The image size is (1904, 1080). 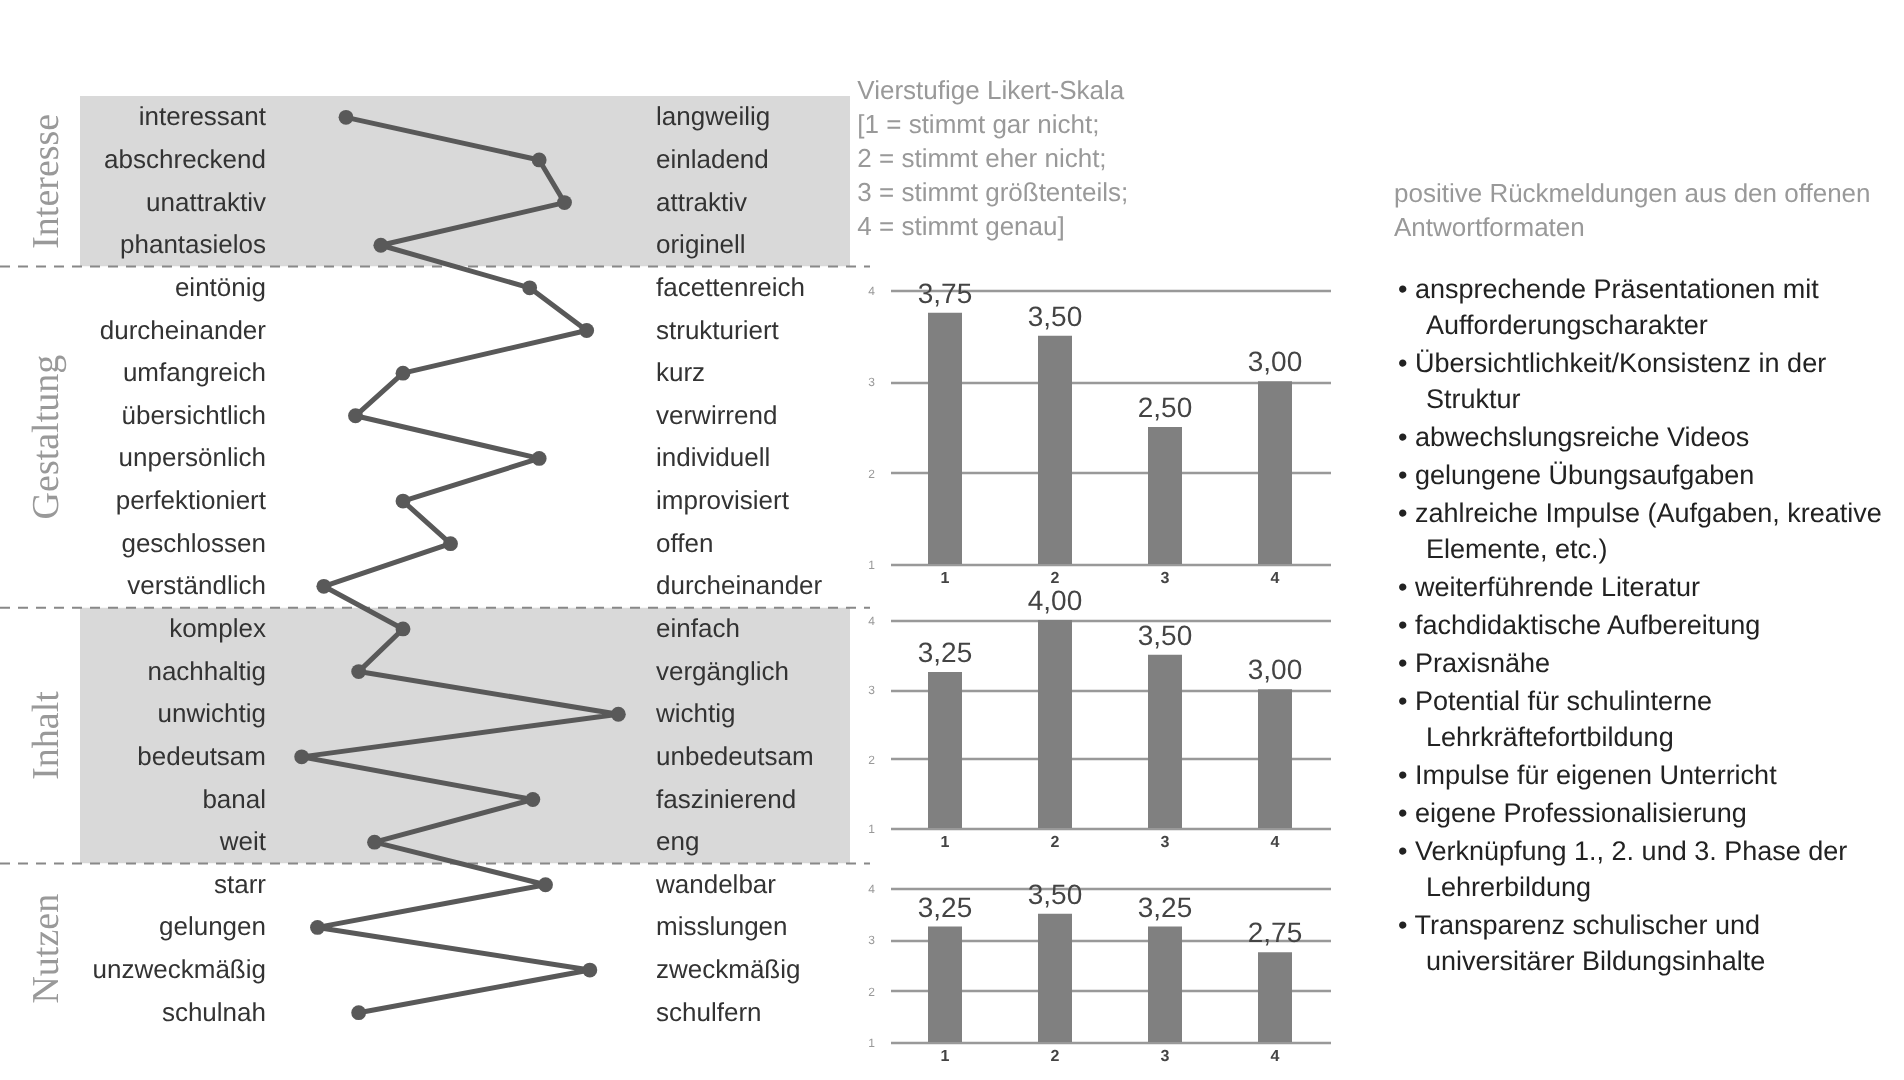 I want to click on band-label: Nutzen, so click(x=47, y=948).